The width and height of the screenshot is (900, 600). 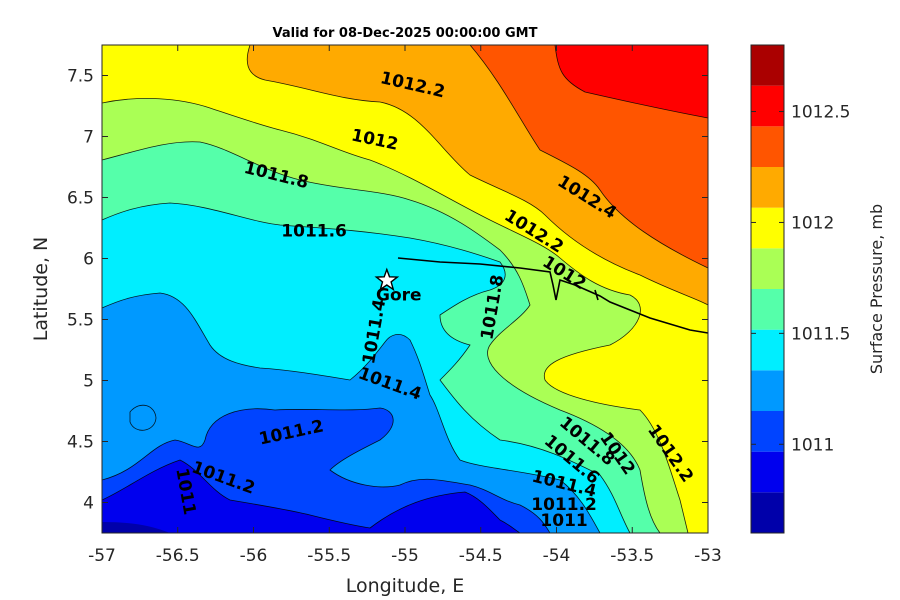 I want to click on colorbar-tick-label: 1011, so click(x=812, y=445).